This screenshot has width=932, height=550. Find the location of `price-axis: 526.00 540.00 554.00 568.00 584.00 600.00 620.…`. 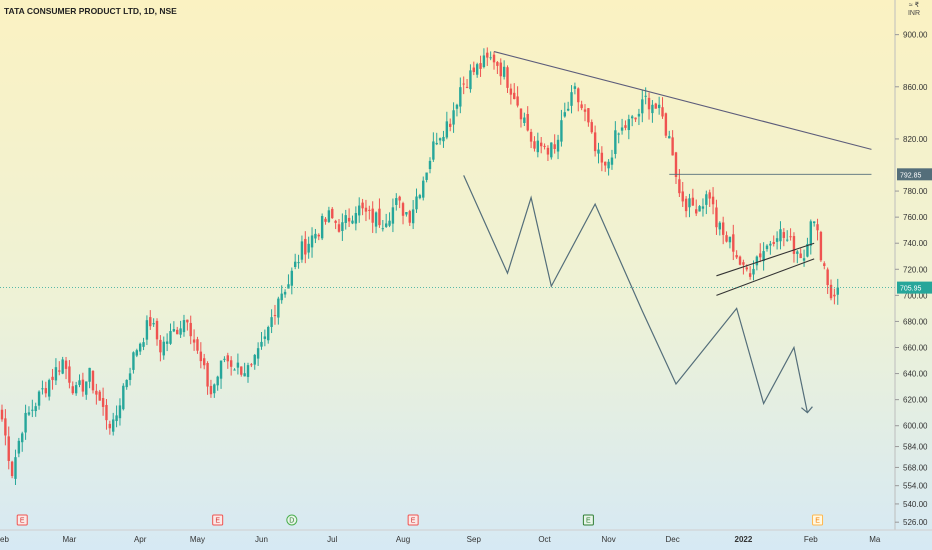

price-axis: 526.00 540.00 554.00 568.00 584.00 600.00 620.… is located at coordinates (911, 279).